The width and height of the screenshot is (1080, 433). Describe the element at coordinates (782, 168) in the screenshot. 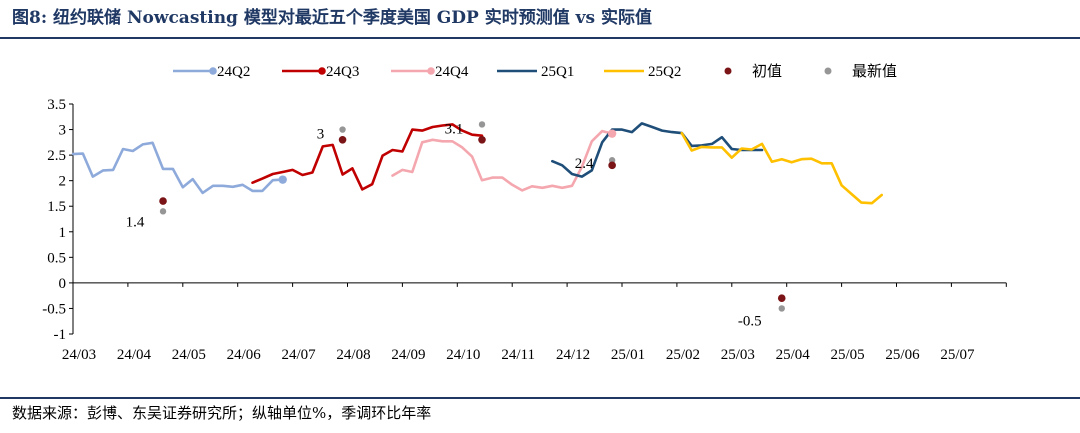

I see `series-line-25q2` at that location.